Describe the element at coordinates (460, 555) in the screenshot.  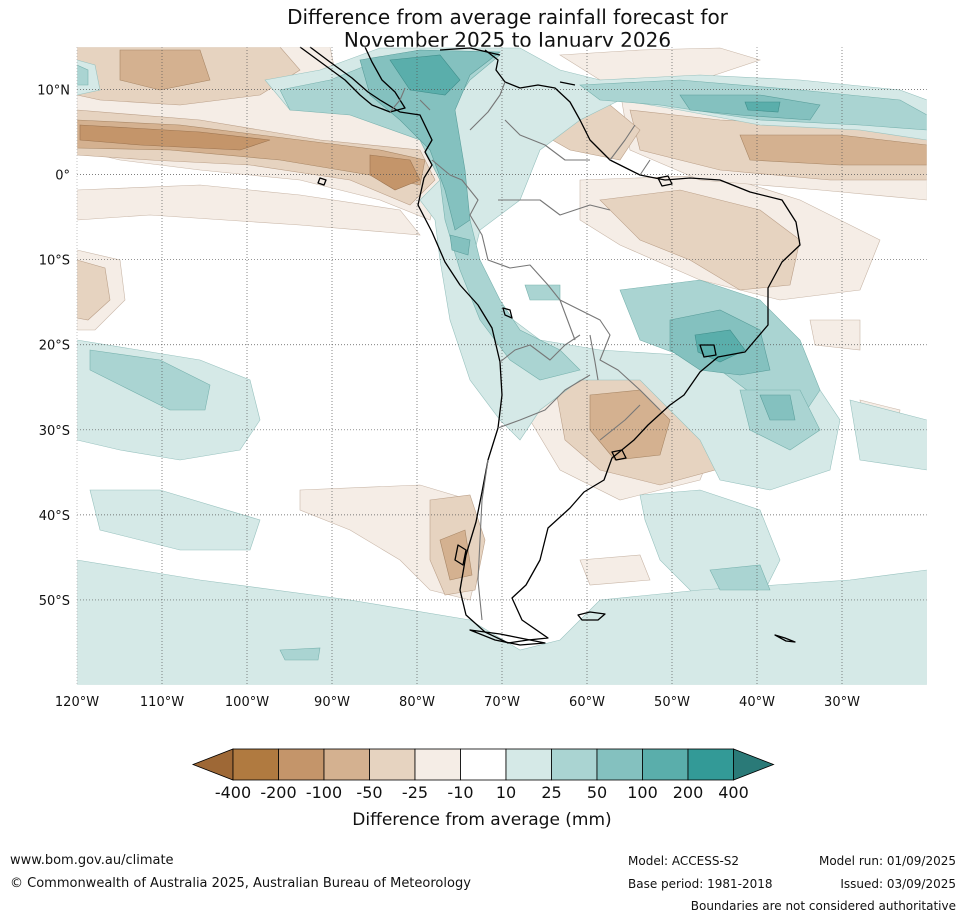
I see `coastline-chiloe` at that location.